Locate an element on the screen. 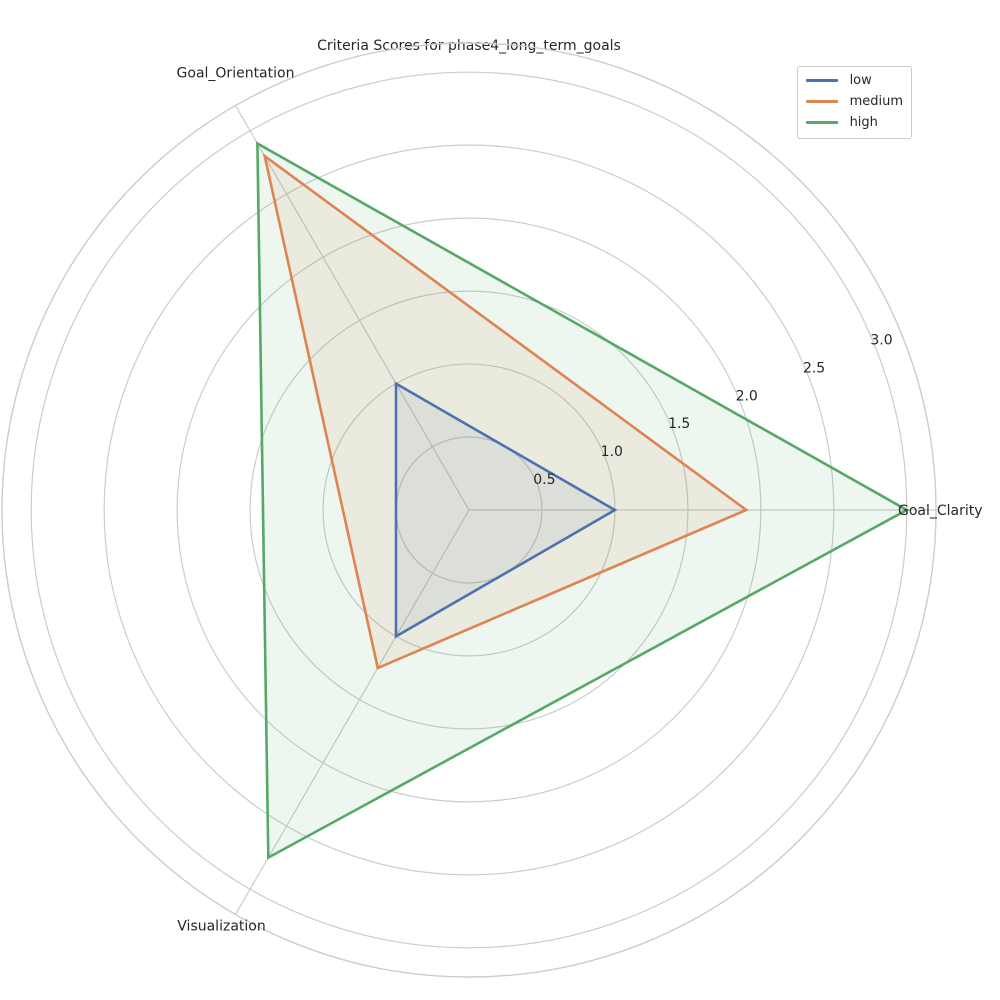 This screenshot has height=1000, width=1000. legend-label-medium: medium is located at coordinates (876, 101).